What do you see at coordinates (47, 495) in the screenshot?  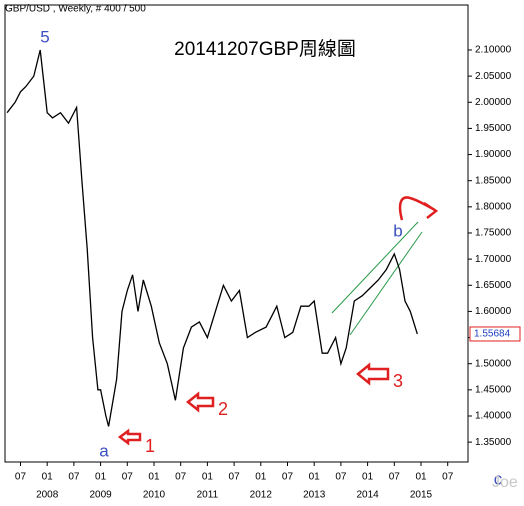 I see `x-year-label: 2008` at bounding box center [47, 495].